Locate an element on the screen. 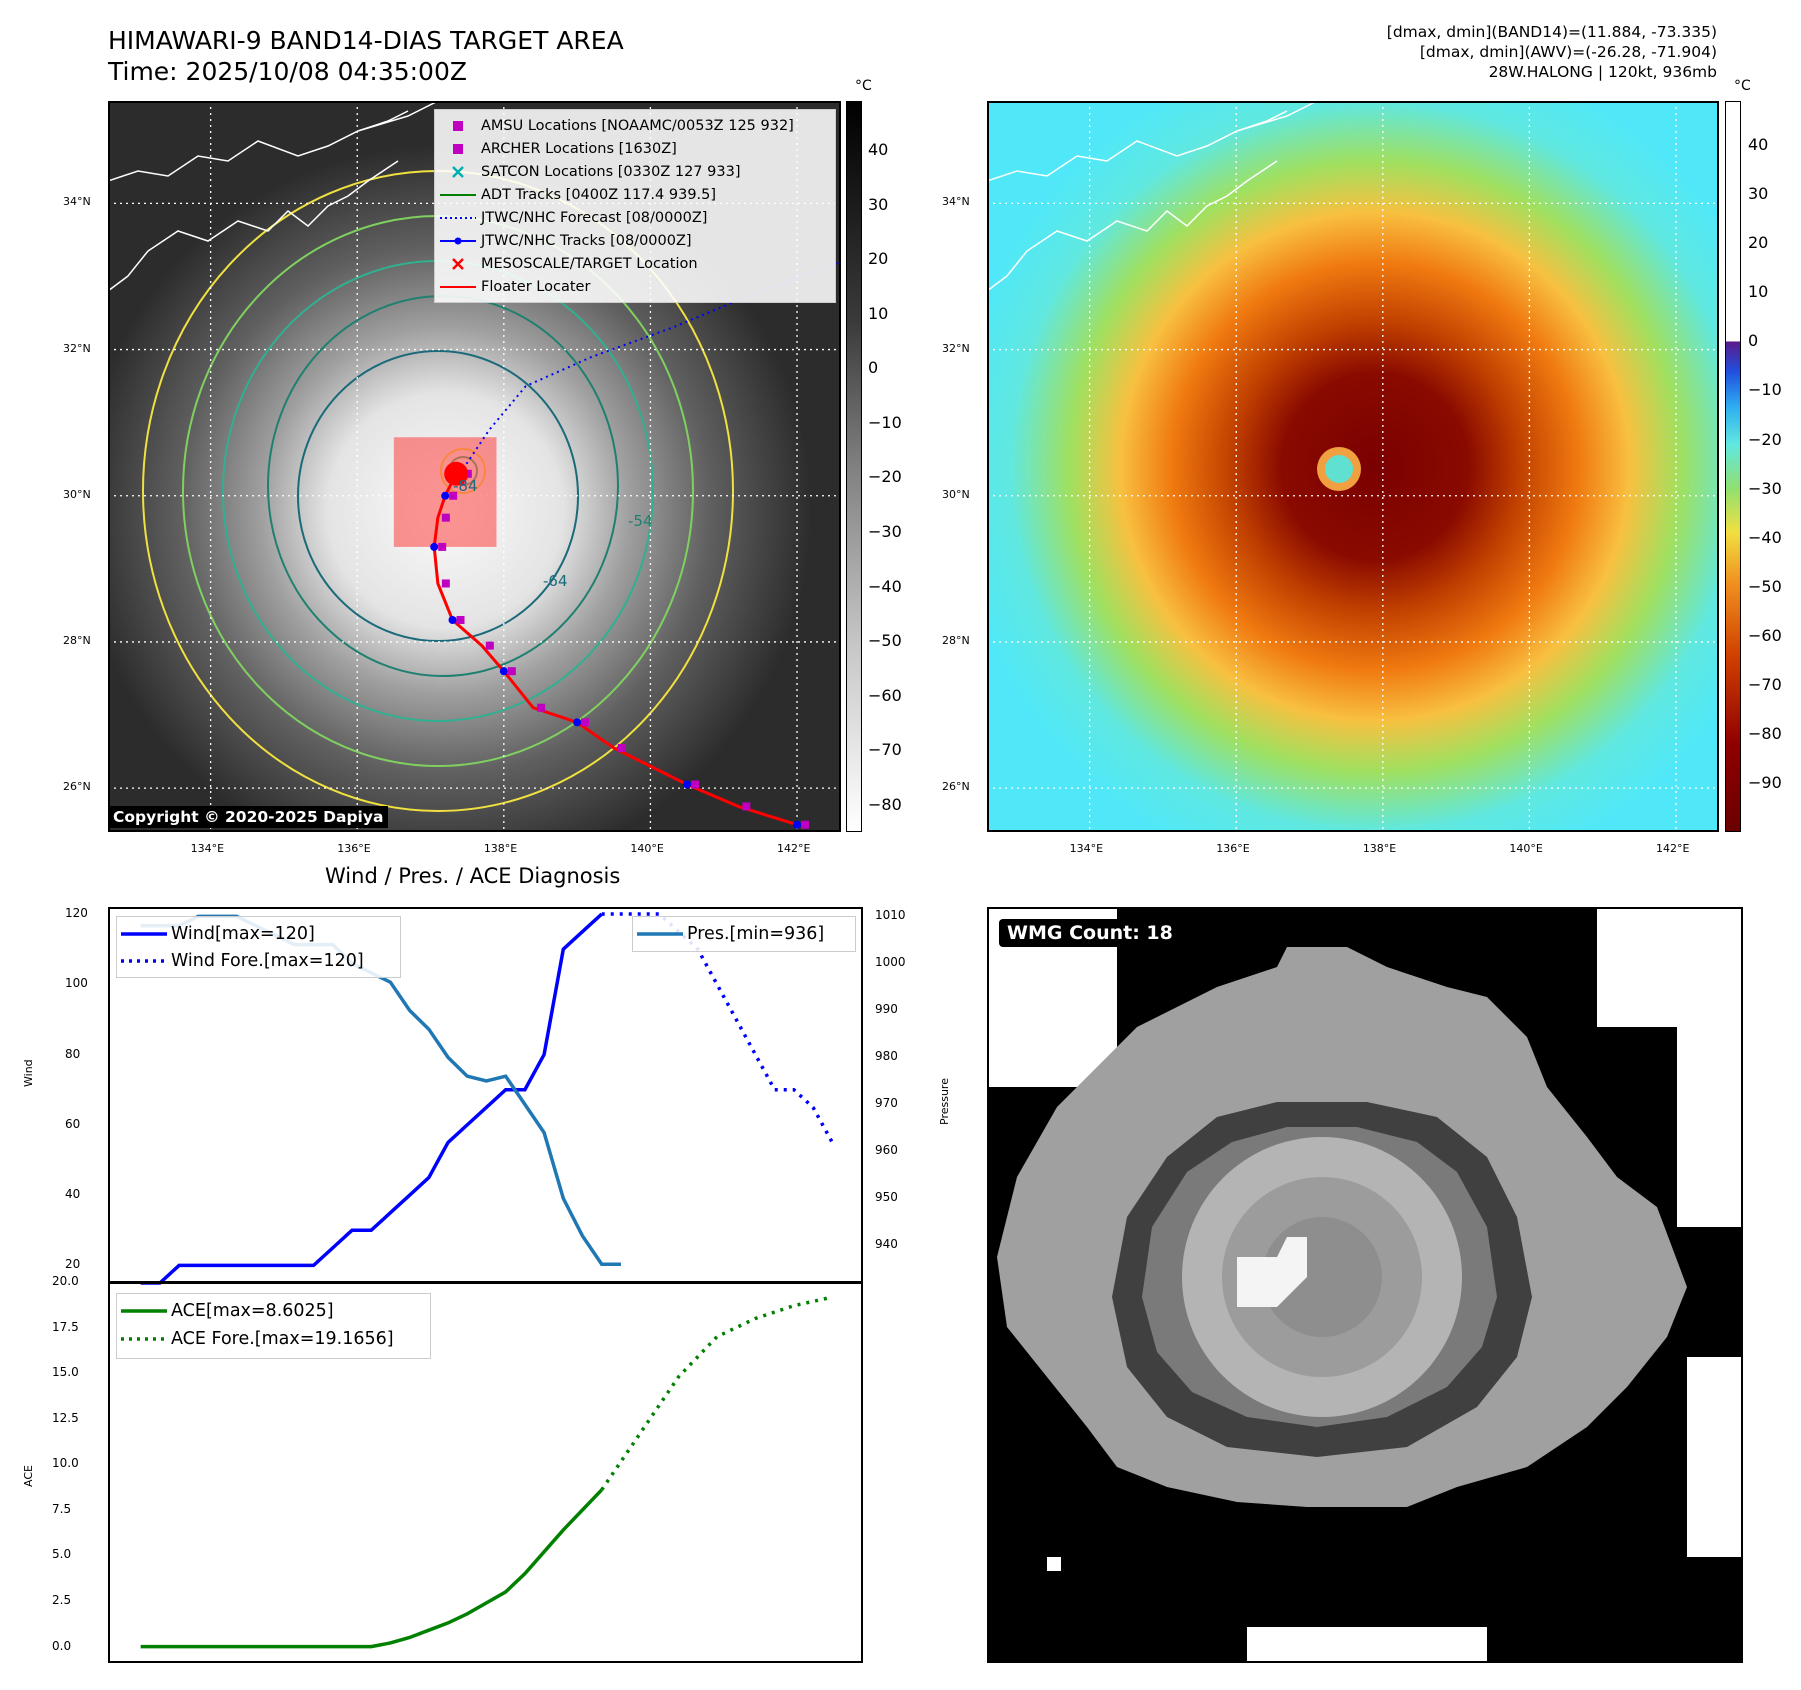 The height and width of the screenshot is (1690, 1801). colorbar-tick: −90 is located at coordinates (1765, 782).